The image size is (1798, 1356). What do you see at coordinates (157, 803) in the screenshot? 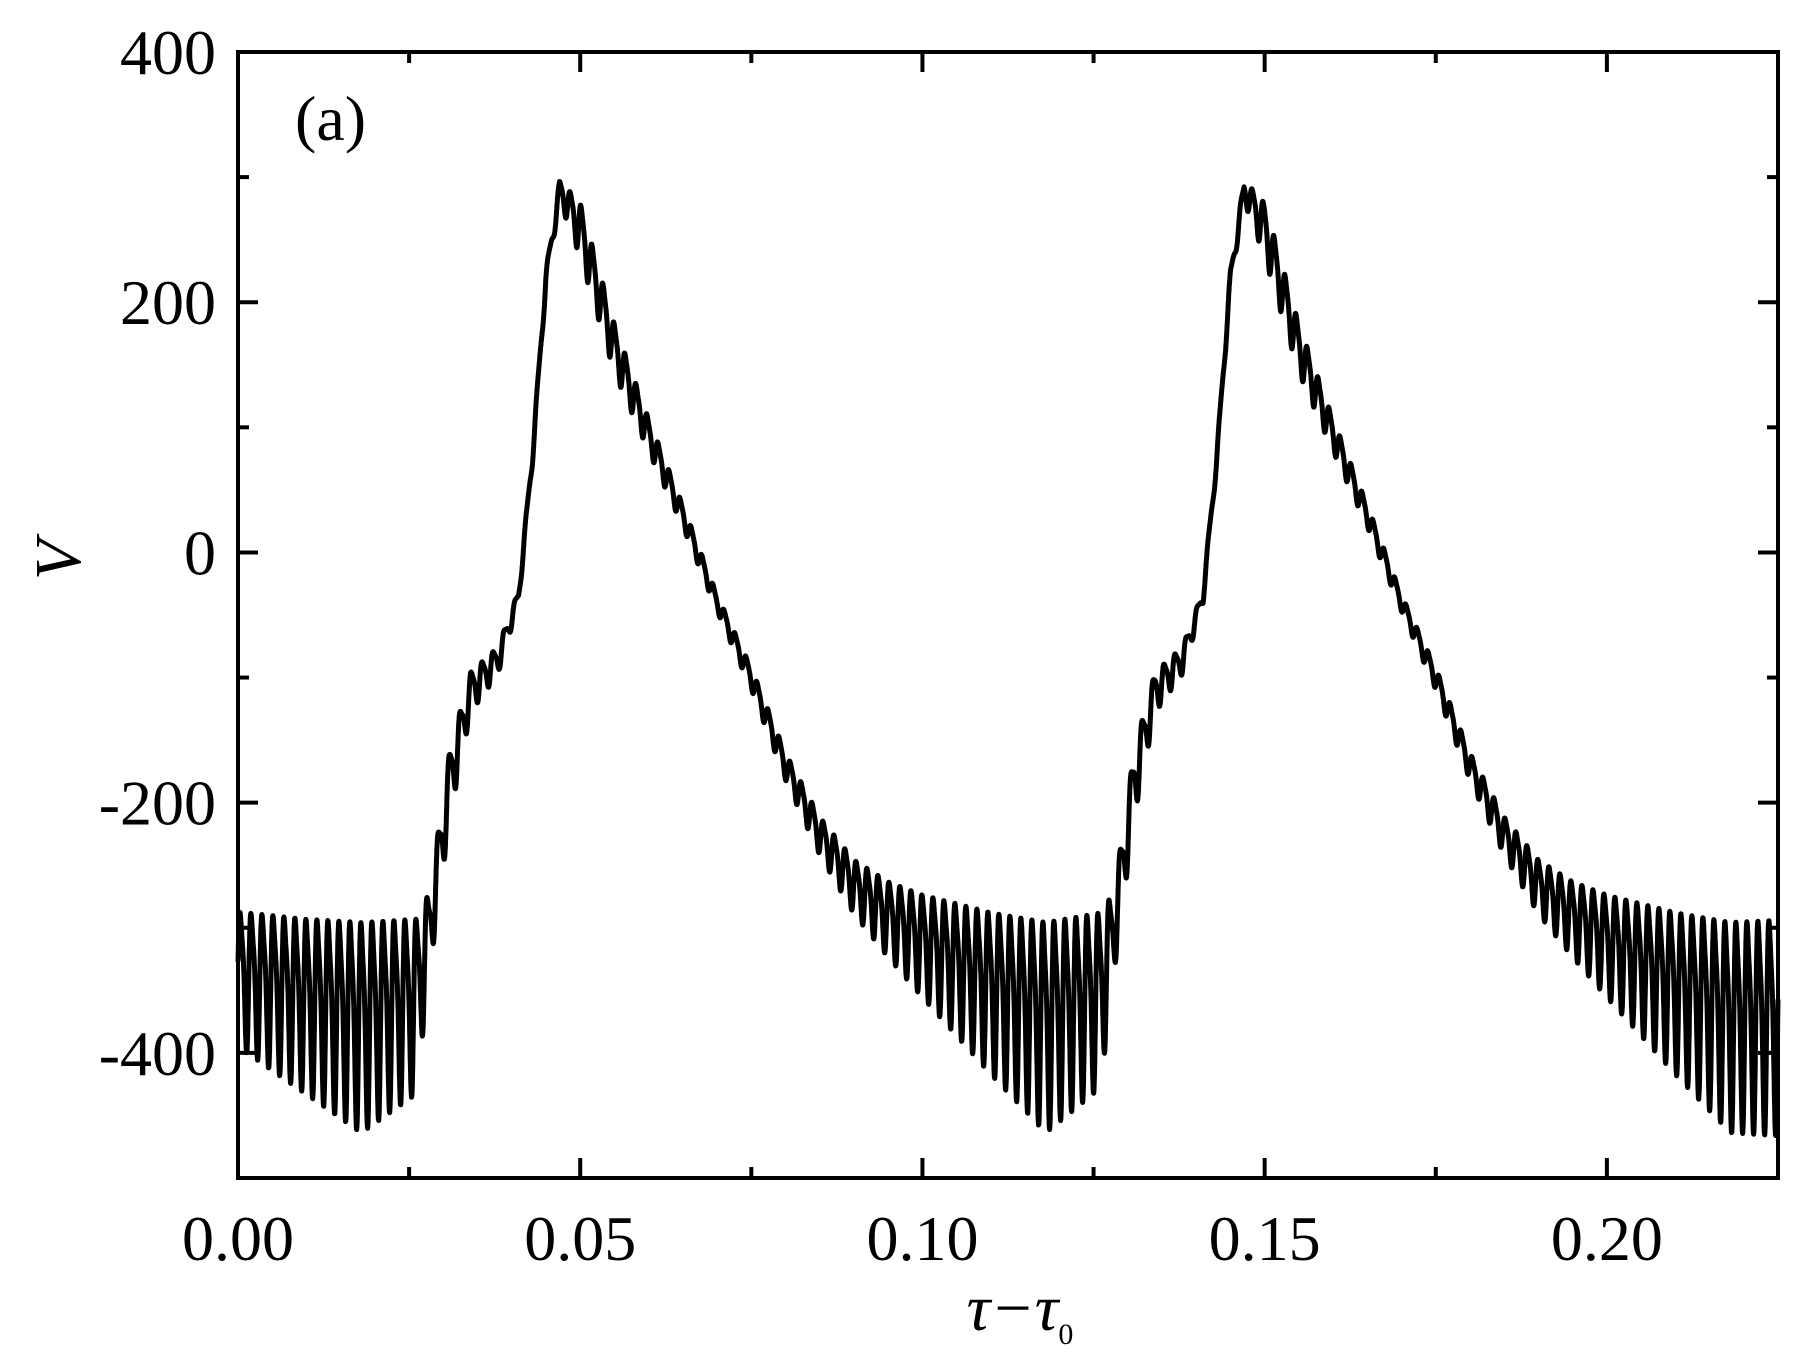
I see `y-tick-label: -200` at bounding box center [157, 803].